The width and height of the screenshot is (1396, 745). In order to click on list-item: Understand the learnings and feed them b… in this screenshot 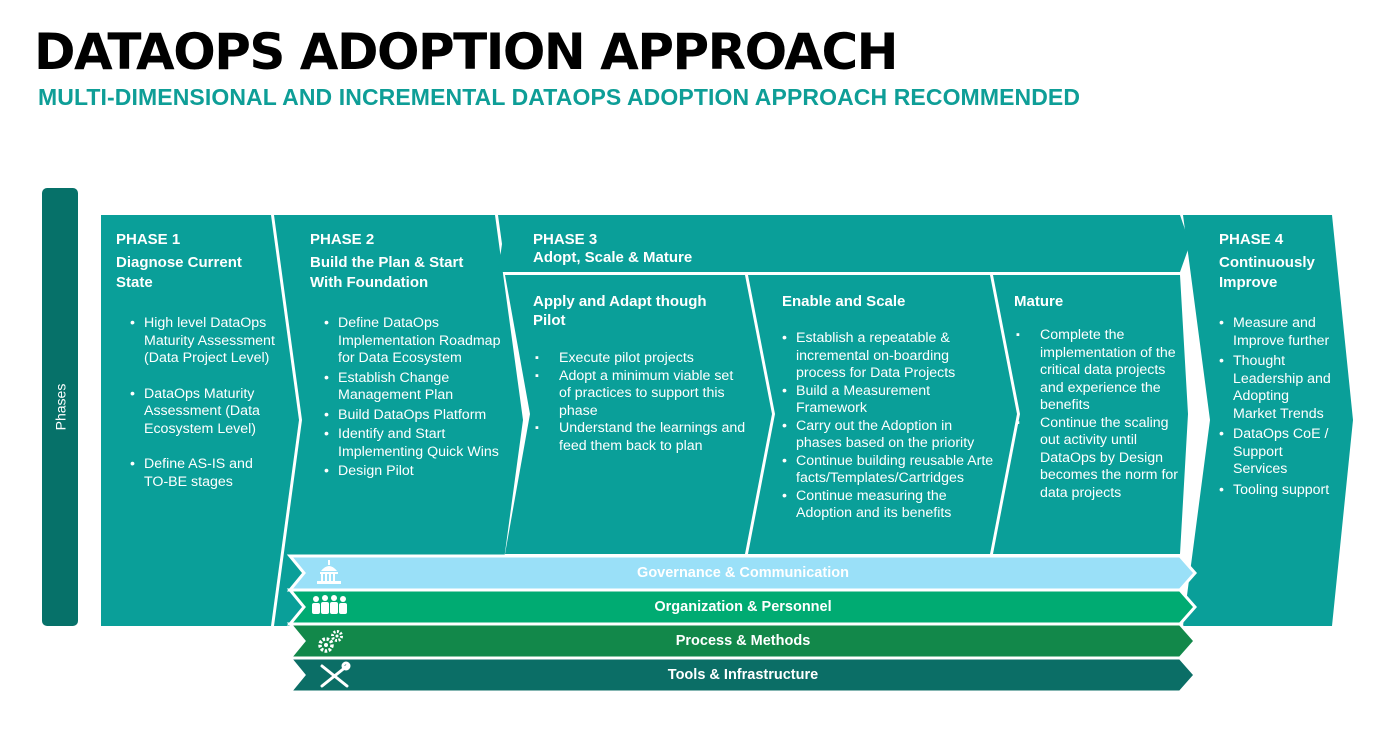, I will do `click(640, 437)`.